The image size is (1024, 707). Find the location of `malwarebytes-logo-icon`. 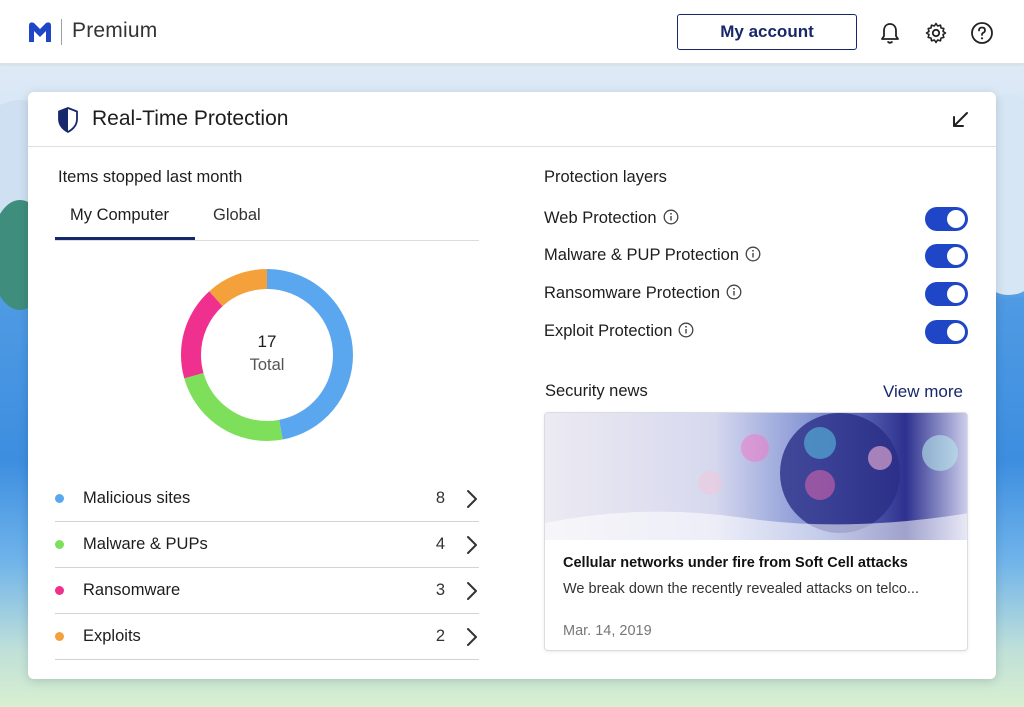

malwarebytes-logo-icon is located at coordinates (40, 32).